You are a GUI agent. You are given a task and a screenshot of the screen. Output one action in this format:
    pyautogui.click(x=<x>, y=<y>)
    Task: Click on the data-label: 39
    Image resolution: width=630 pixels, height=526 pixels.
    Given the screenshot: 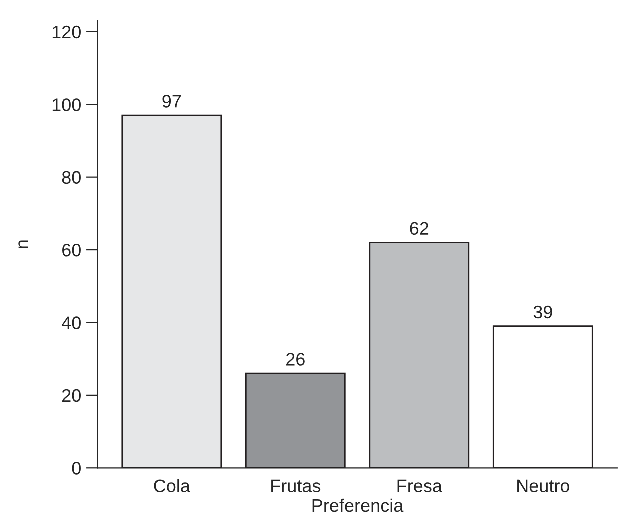 What is the action you would take?
    pyautogui.click(x=543, y=312)
    